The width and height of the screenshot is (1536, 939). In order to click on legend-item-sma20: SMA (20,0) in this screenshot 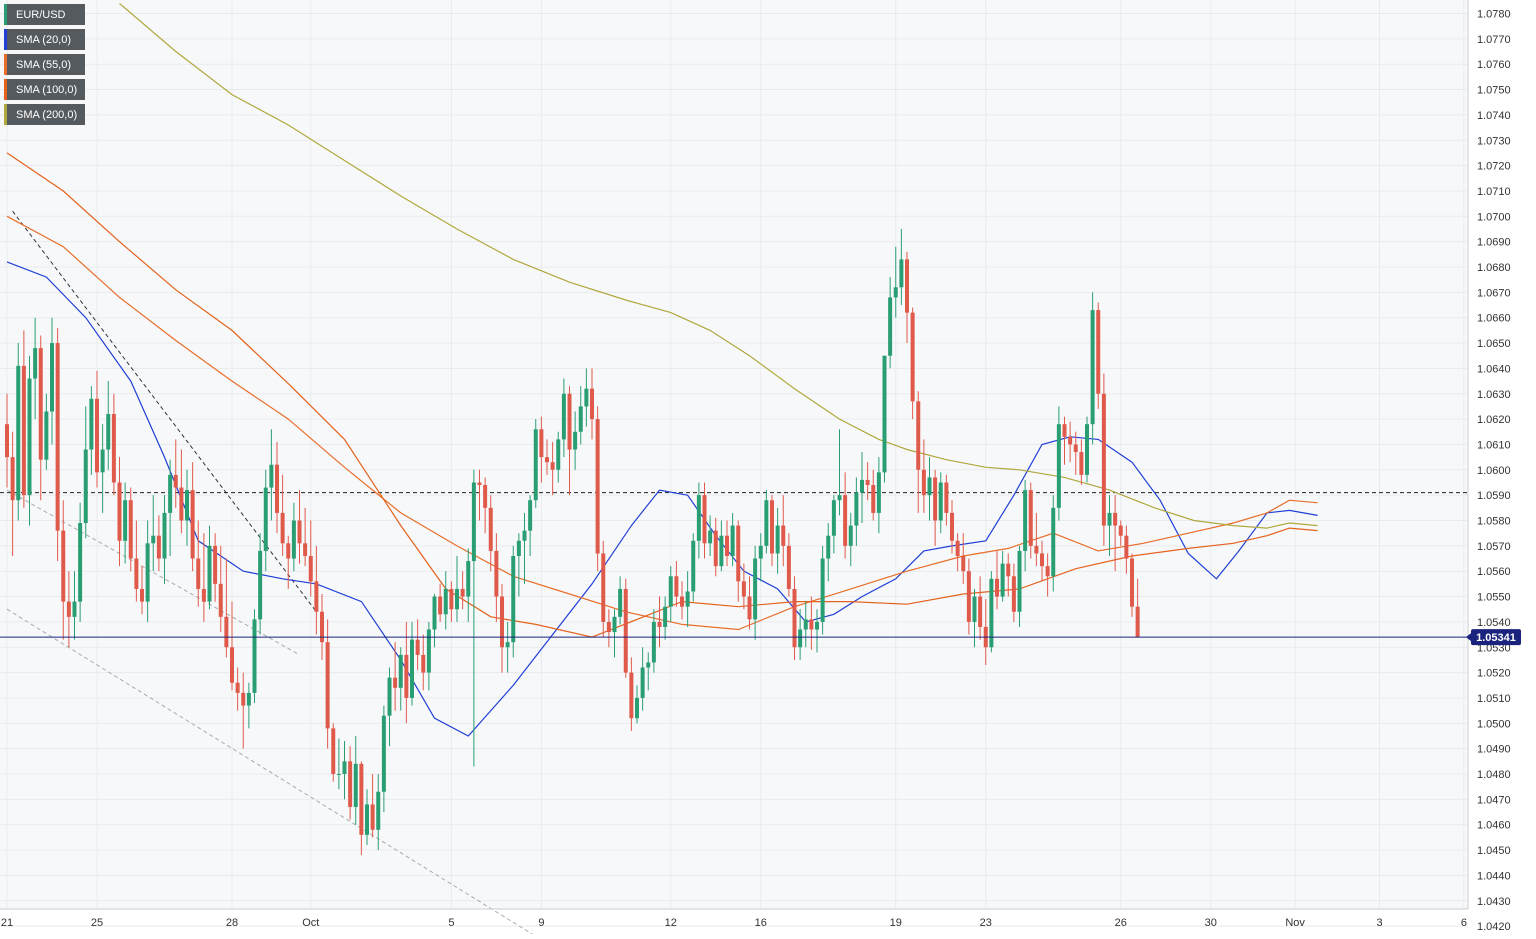, I will do `click(45, 39)`.